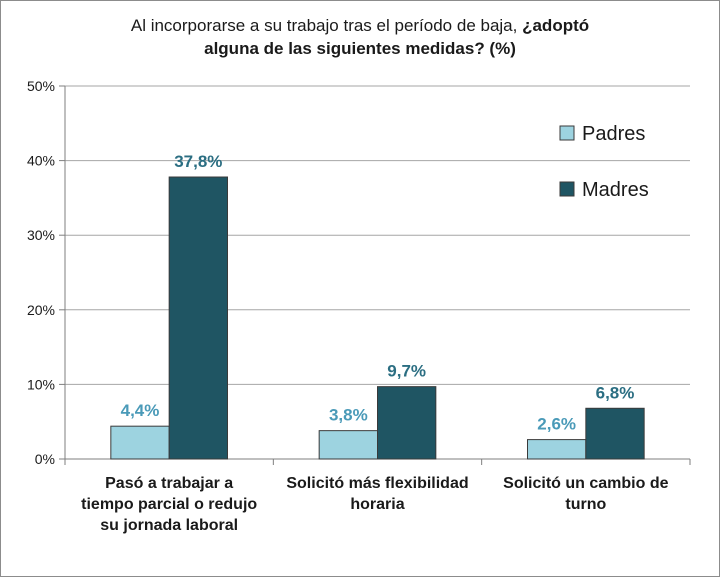 Image resolution: width=720 pixels, height=577 pixels. I want to click on y-tick-label: 40%, so click(41, 161).